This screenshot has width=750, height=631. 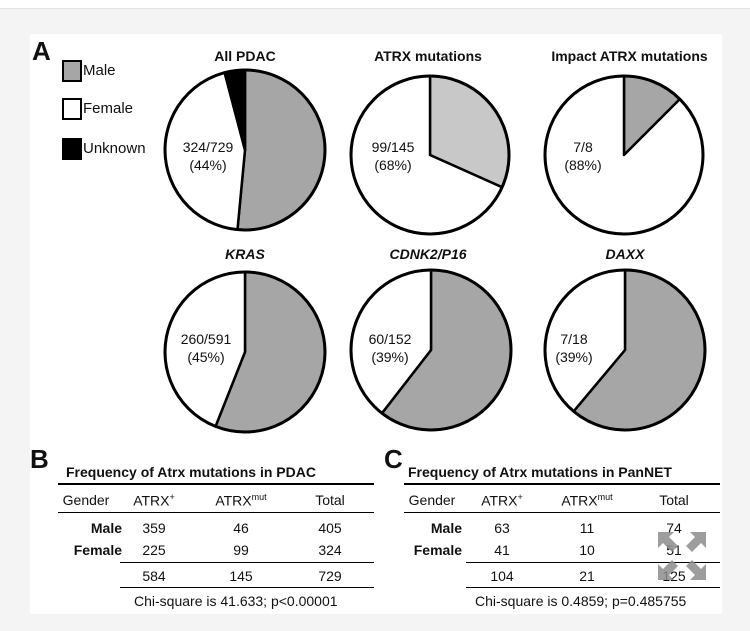 What do you see at coordinates (574, 339) in the screenshot?
I see `pie-count-daxx: 7/18` at bounding box center [574, 339].